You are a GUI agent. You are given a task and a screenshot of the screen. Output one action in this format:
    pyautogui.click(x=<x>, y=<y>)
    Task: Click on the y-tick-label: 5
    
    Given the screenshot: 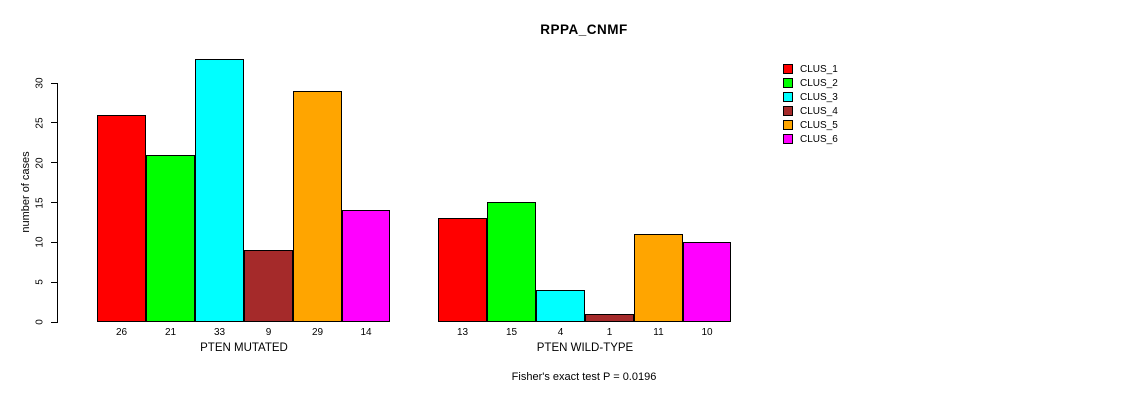 What is the action you would take?
    pyautogui.click(x=40, y=282)
    